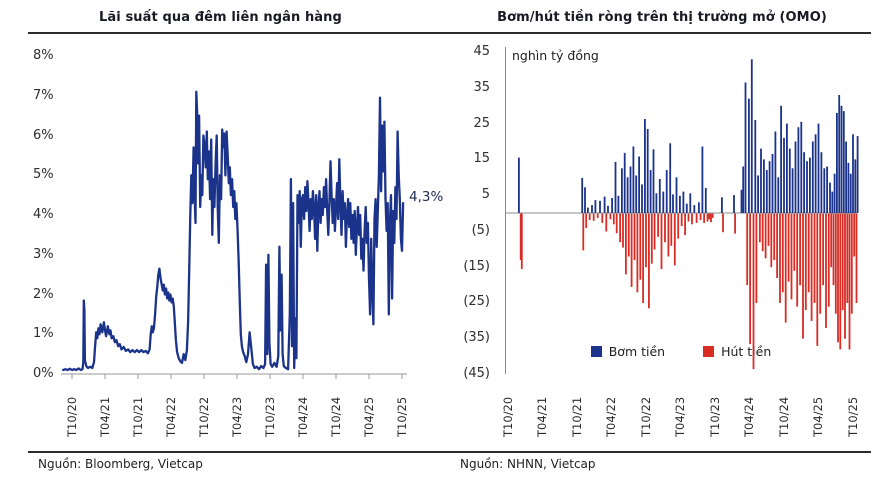 Image resolution: width=883 pixels, height=490 pixels. I want to click on y-axis-unit-label: nghìn tỷ đồng, so click(555, 55).